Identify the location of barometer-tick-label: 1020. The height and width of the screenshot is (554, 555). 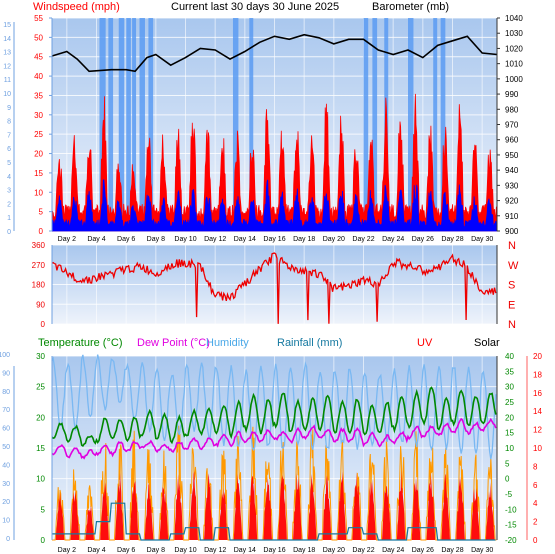
(514, 48).